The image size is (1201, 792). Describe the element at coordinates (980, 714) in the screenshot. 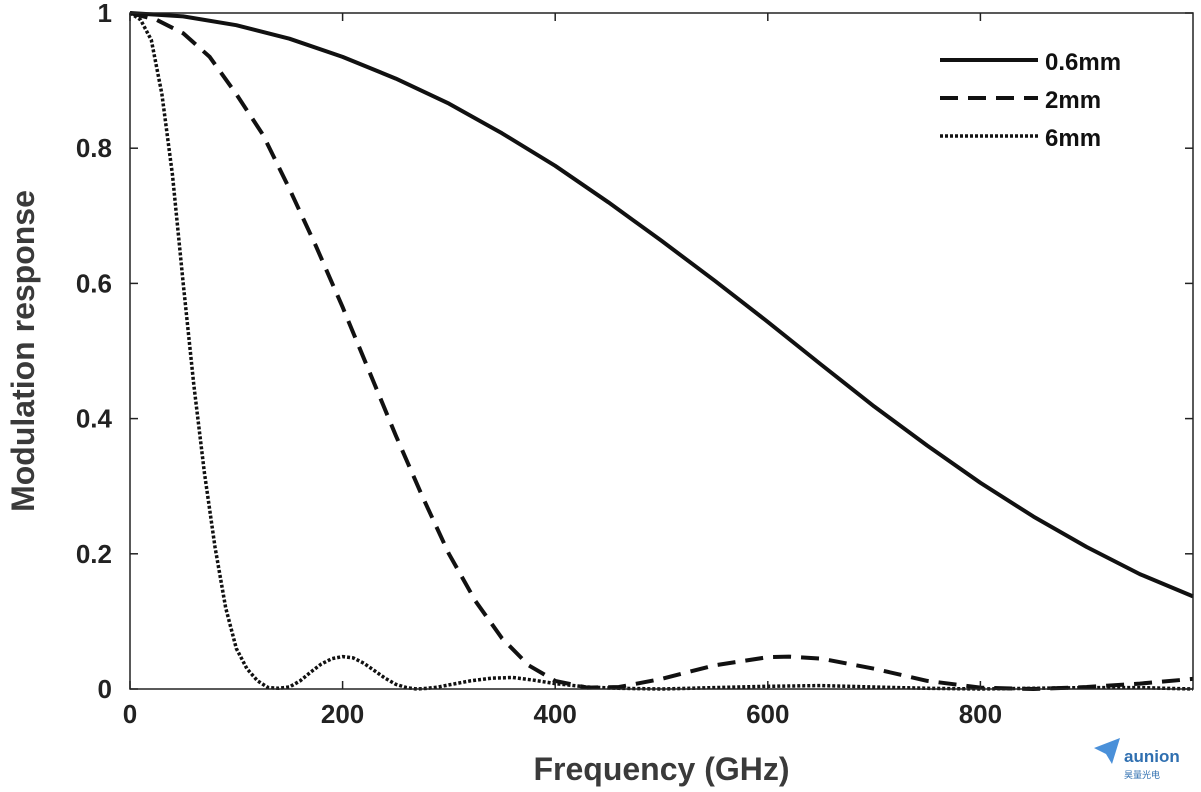

I see `x-tick-label: 800` at that location.